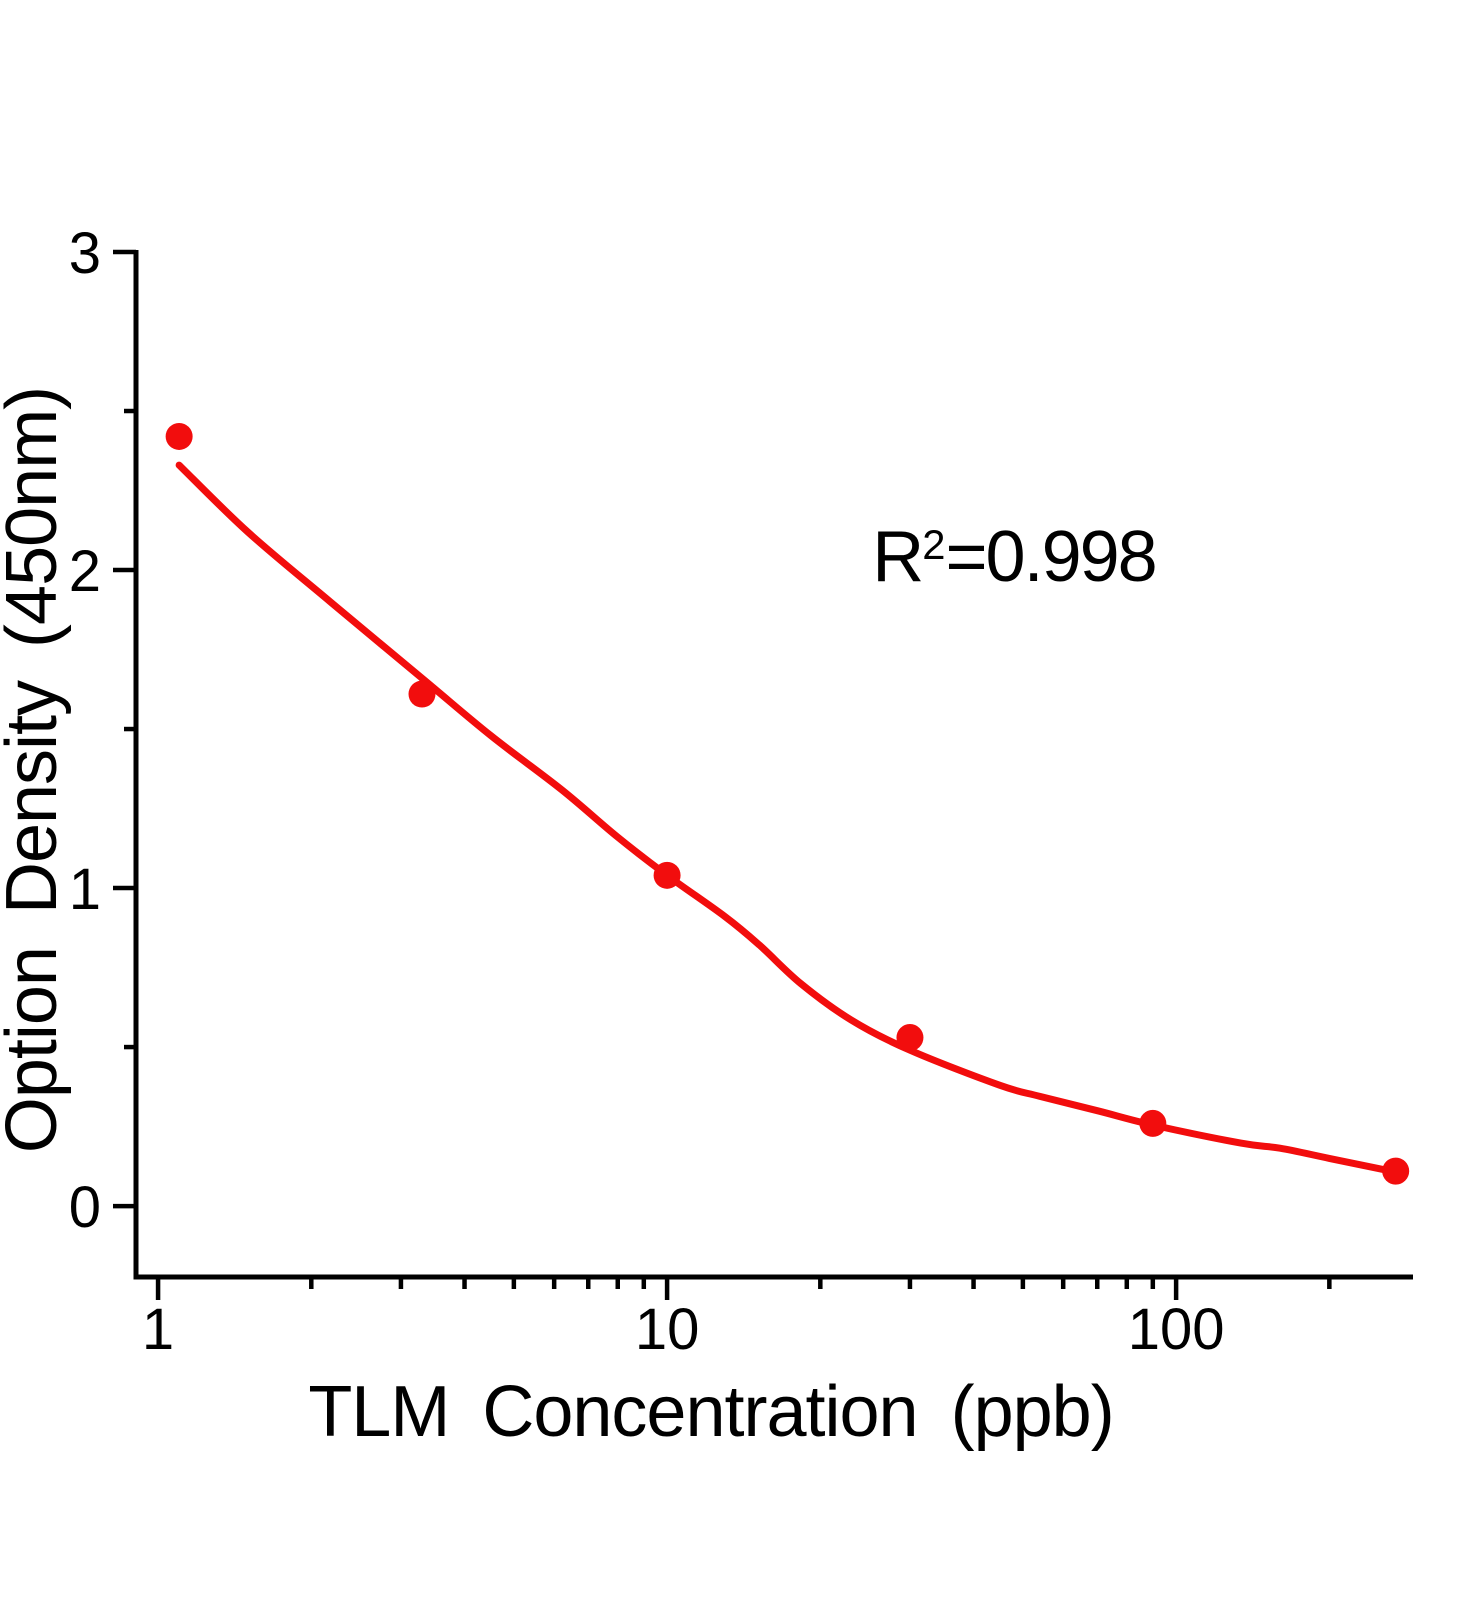 The image size is (1472, 1600). Describe the element at coordinates (85, 253) in the screenshot. I see `y-tick-label: 3` at that location.